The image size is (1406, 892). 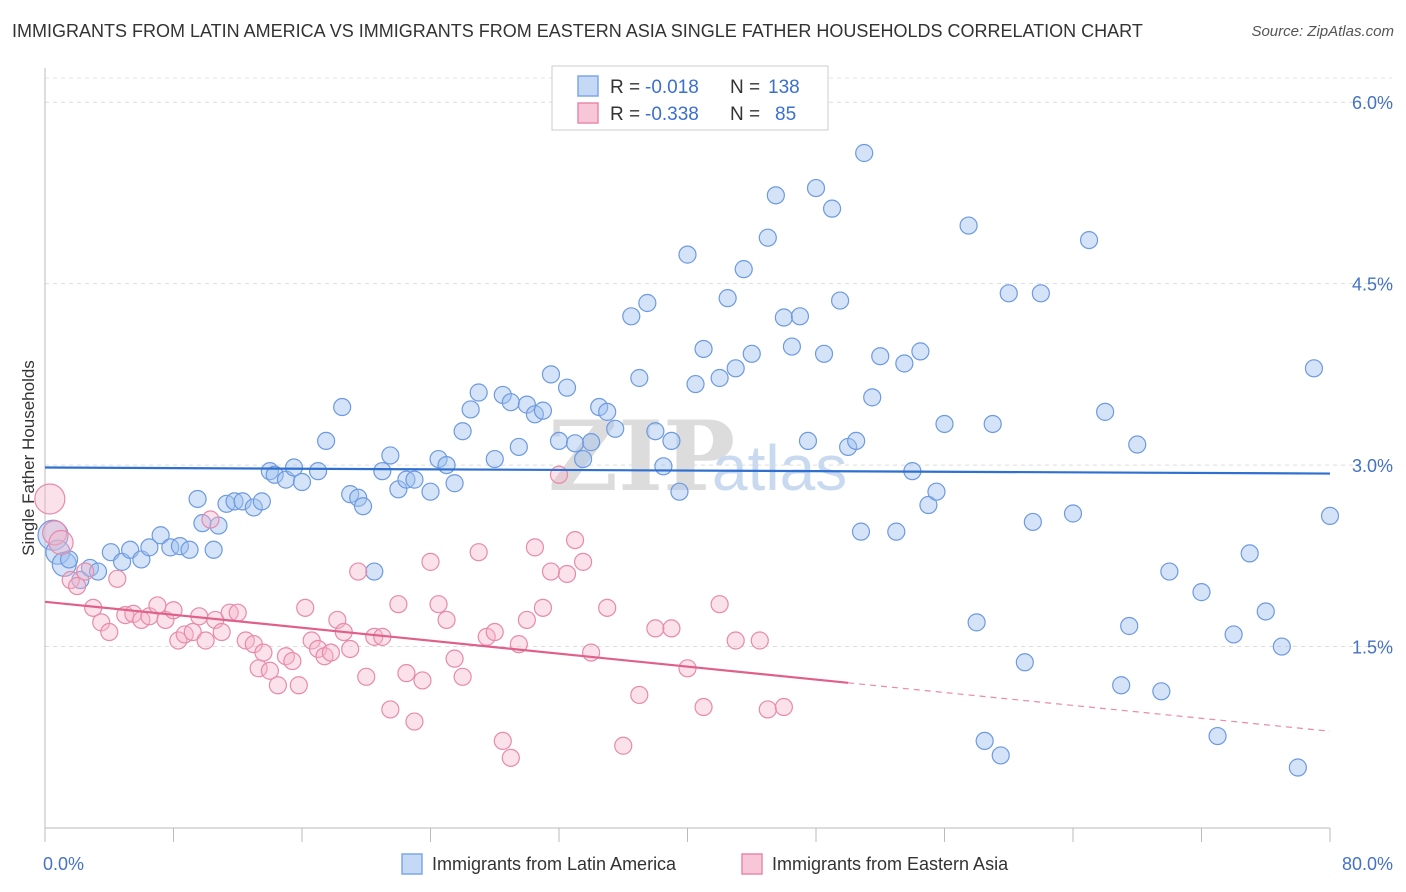 I want to click on trend-line-latin-america, so click(x=687, y=470).